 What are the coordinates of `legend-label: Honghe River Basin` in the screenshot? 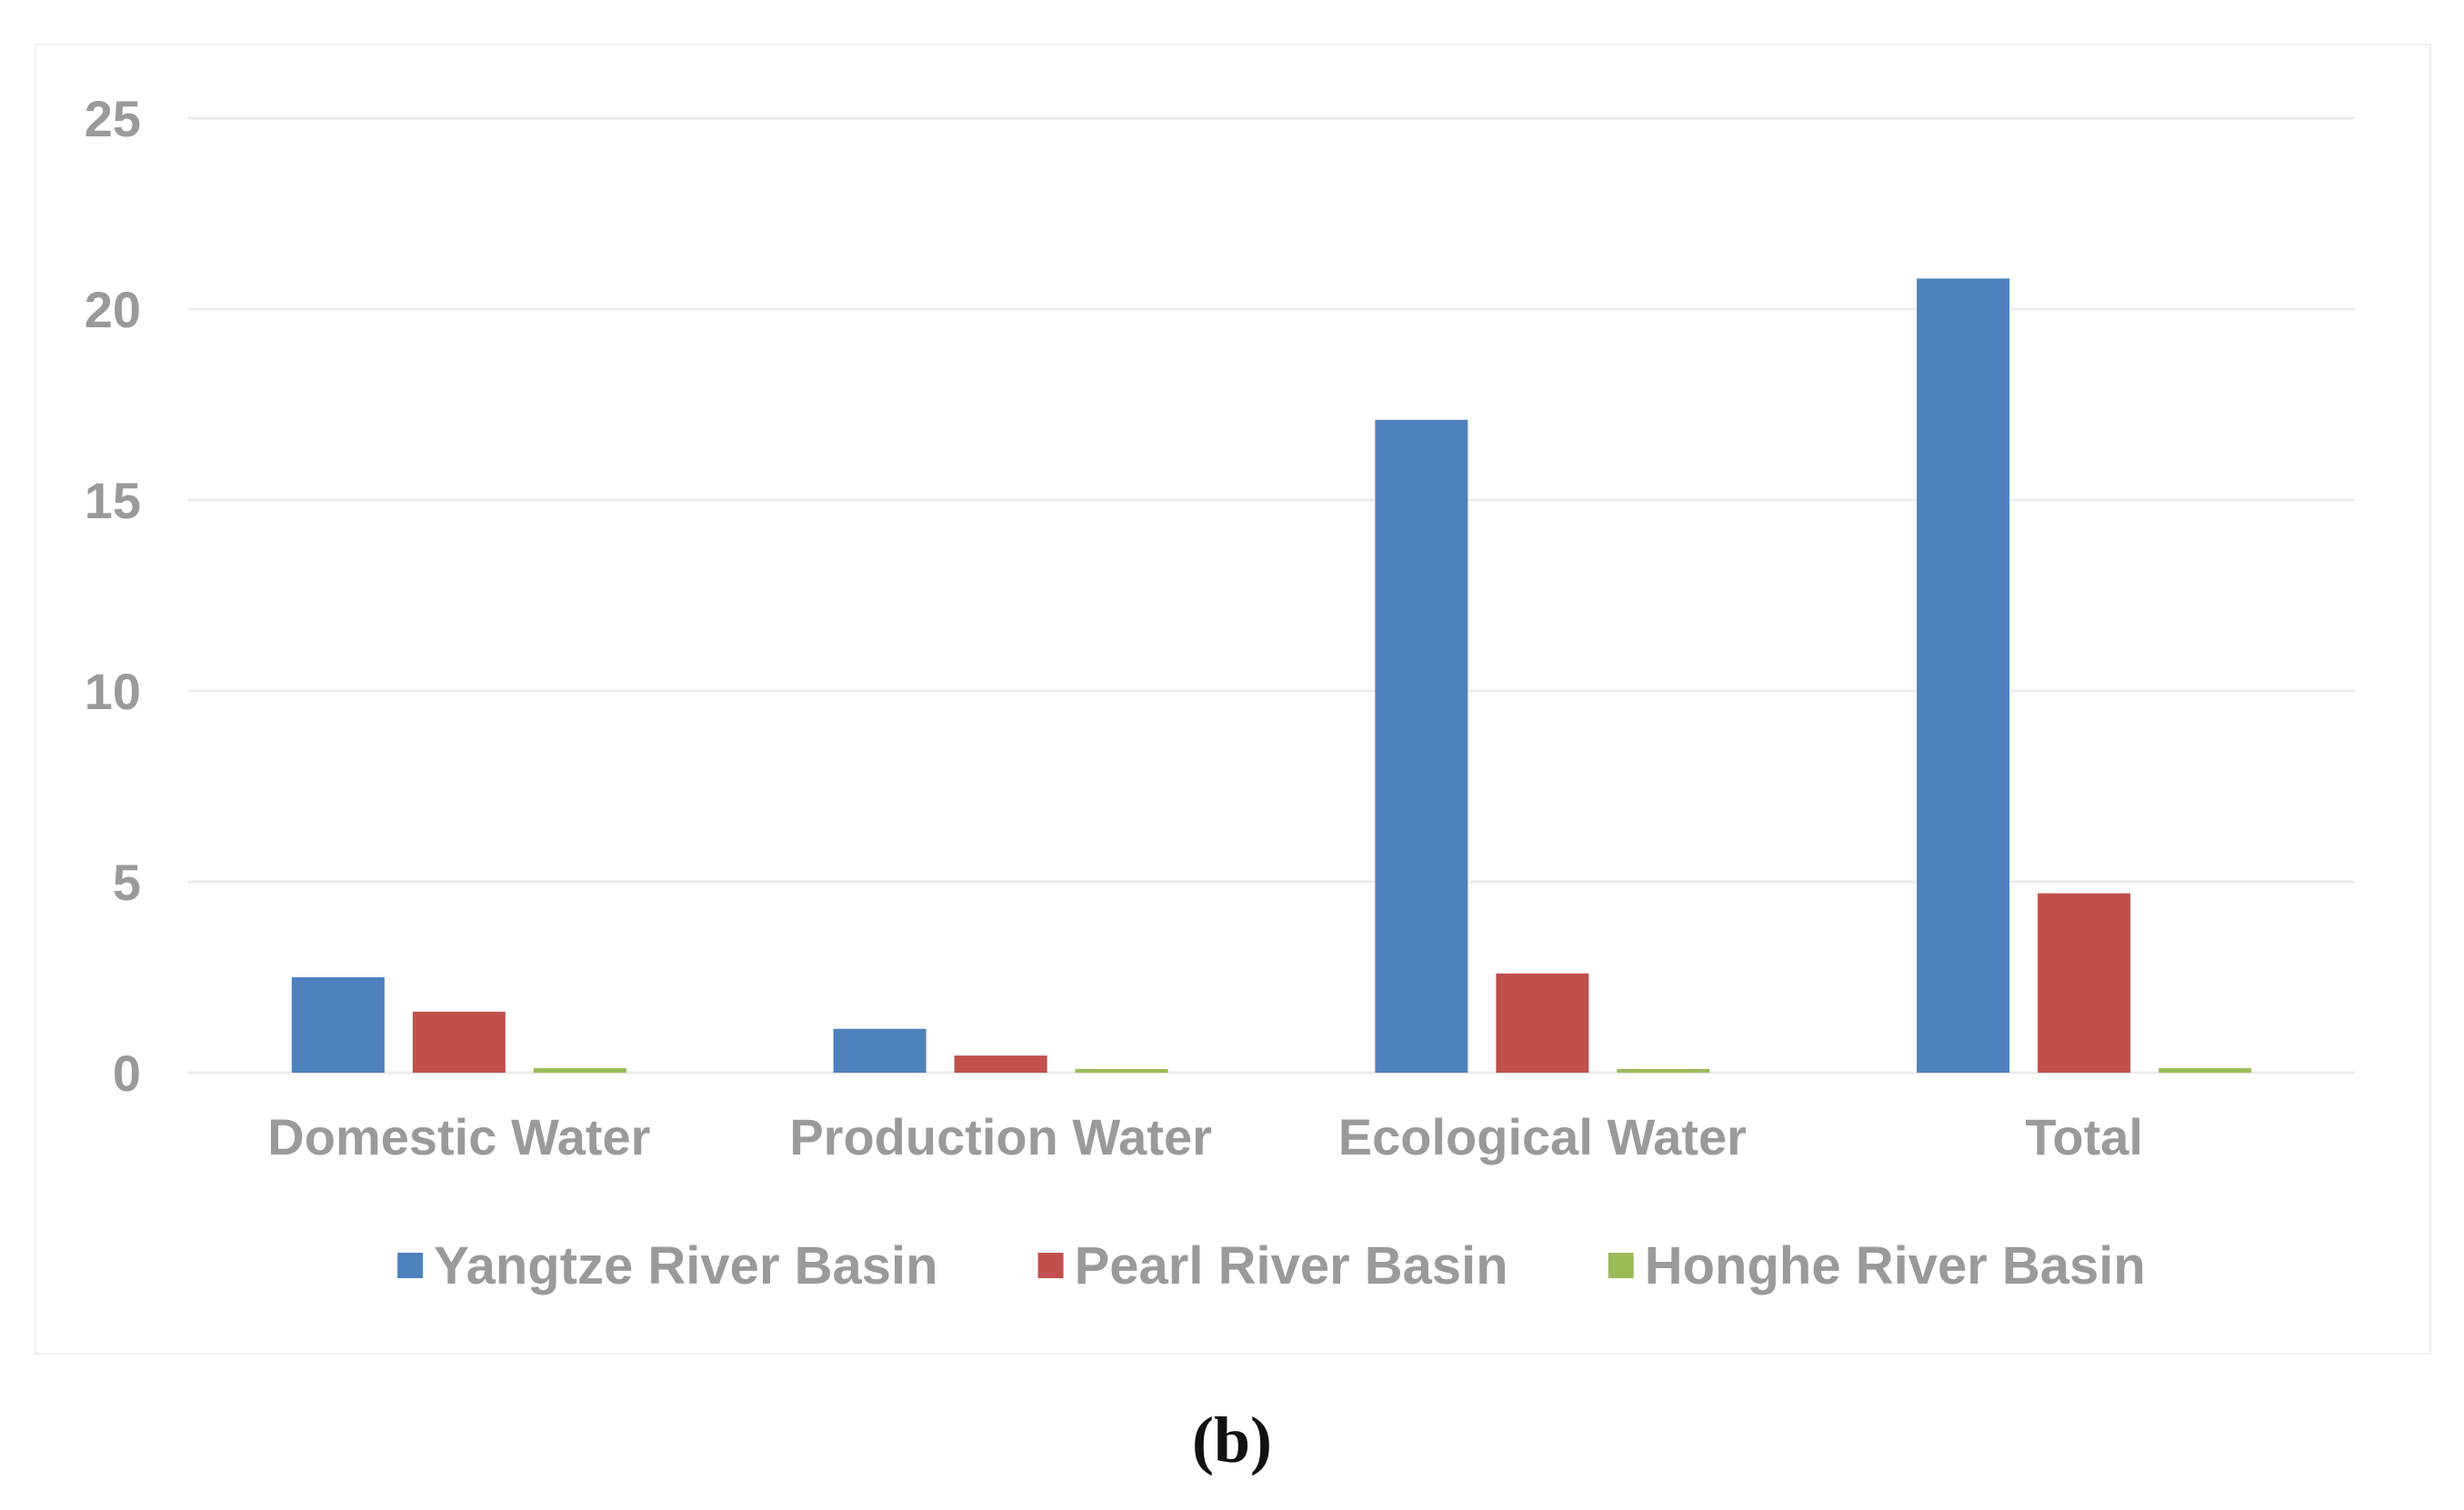 It's located at (1896, 1266).